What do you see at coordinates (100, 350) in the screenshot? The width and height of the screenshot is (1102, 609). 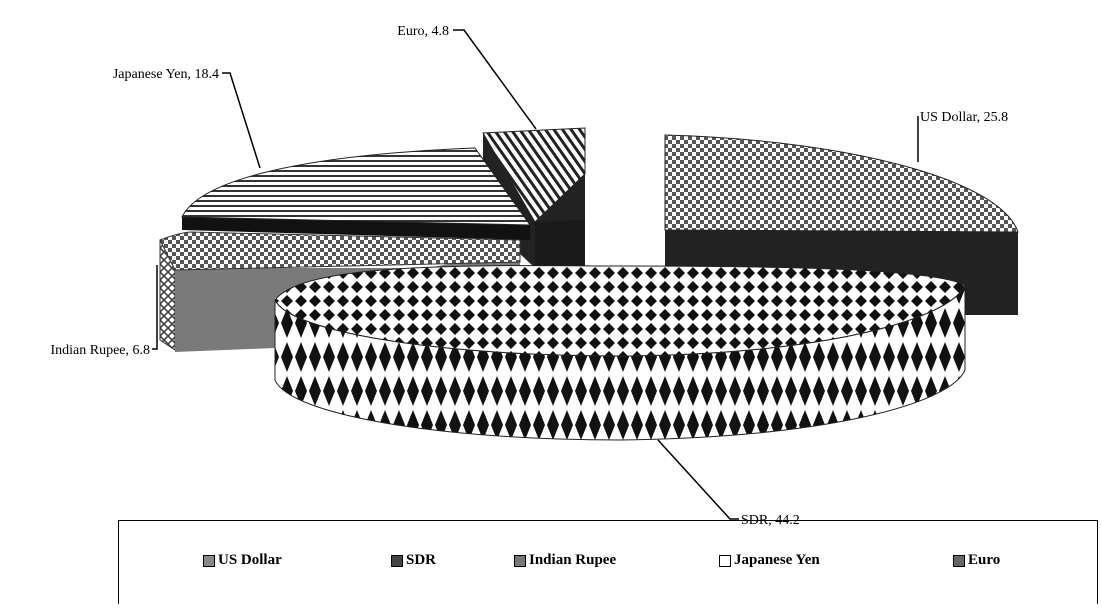 I see `label-indian-rupee: Indian Rupee, 6.8` at bounding box center [100, 350].